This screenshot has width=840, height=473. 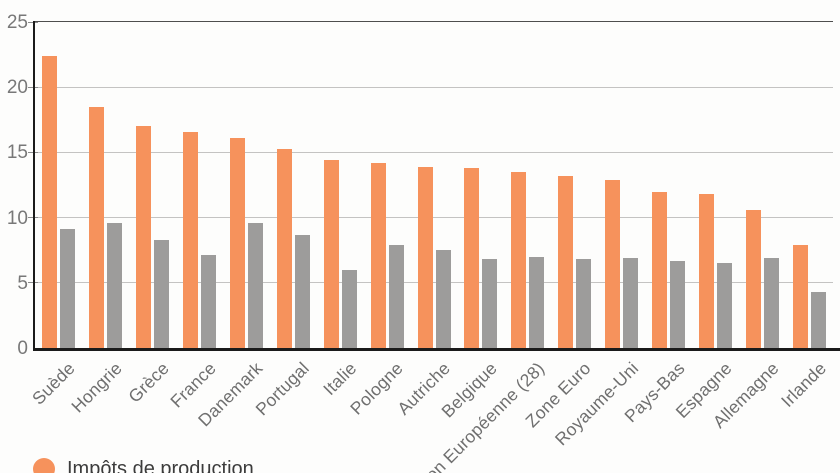 What do you see at coordinates (396, 296) in the screenshot?
I see `bar-secondary-pologne` at bounding box center [396, 296].